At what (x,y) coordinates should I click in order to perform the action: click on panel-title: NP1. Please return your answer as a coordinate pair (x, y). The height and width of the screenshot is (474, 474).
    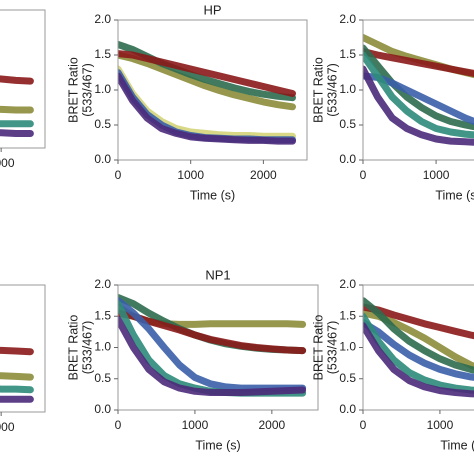
    Looking at the image, I should click on (217, 274).